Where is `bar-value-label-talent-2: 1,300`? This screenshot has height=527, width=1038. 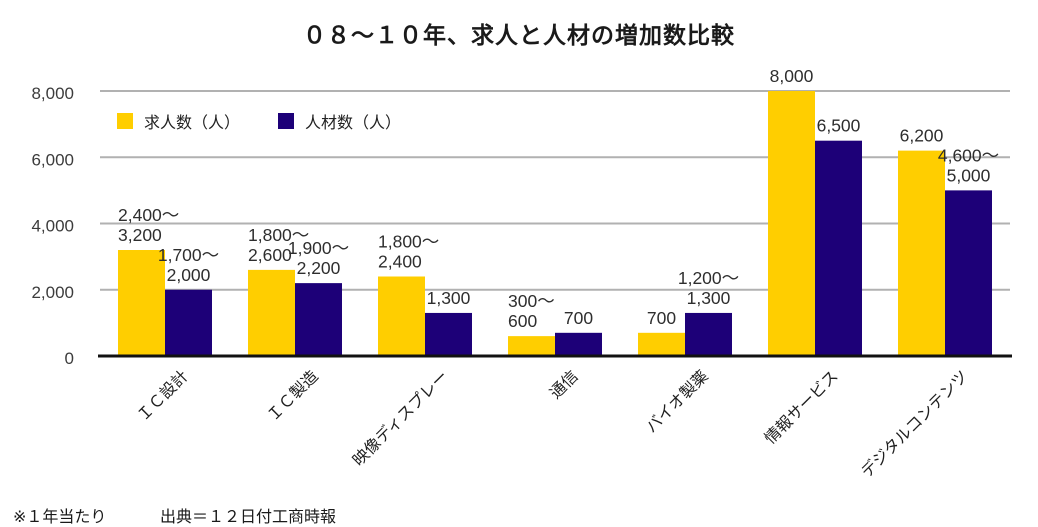
bar-value-label-talent-2: 1,300 is located at coordinates (449, 298).